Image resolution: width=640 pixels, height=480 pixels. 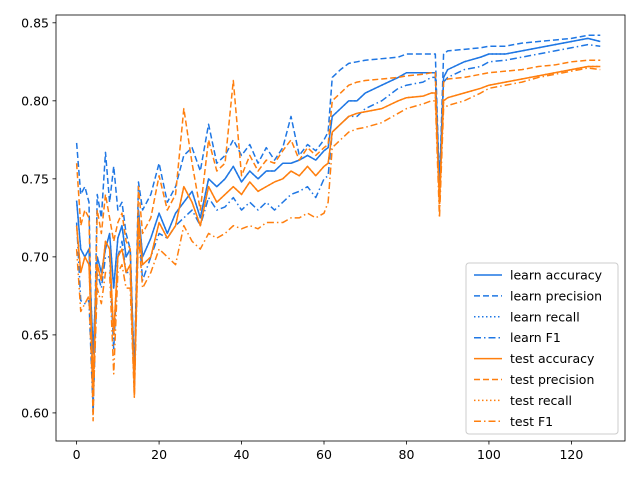 What do you see at coordinates (531, 421) in the screenshot?
I see `legend-label: test F1` at bounding box center [531, 421].